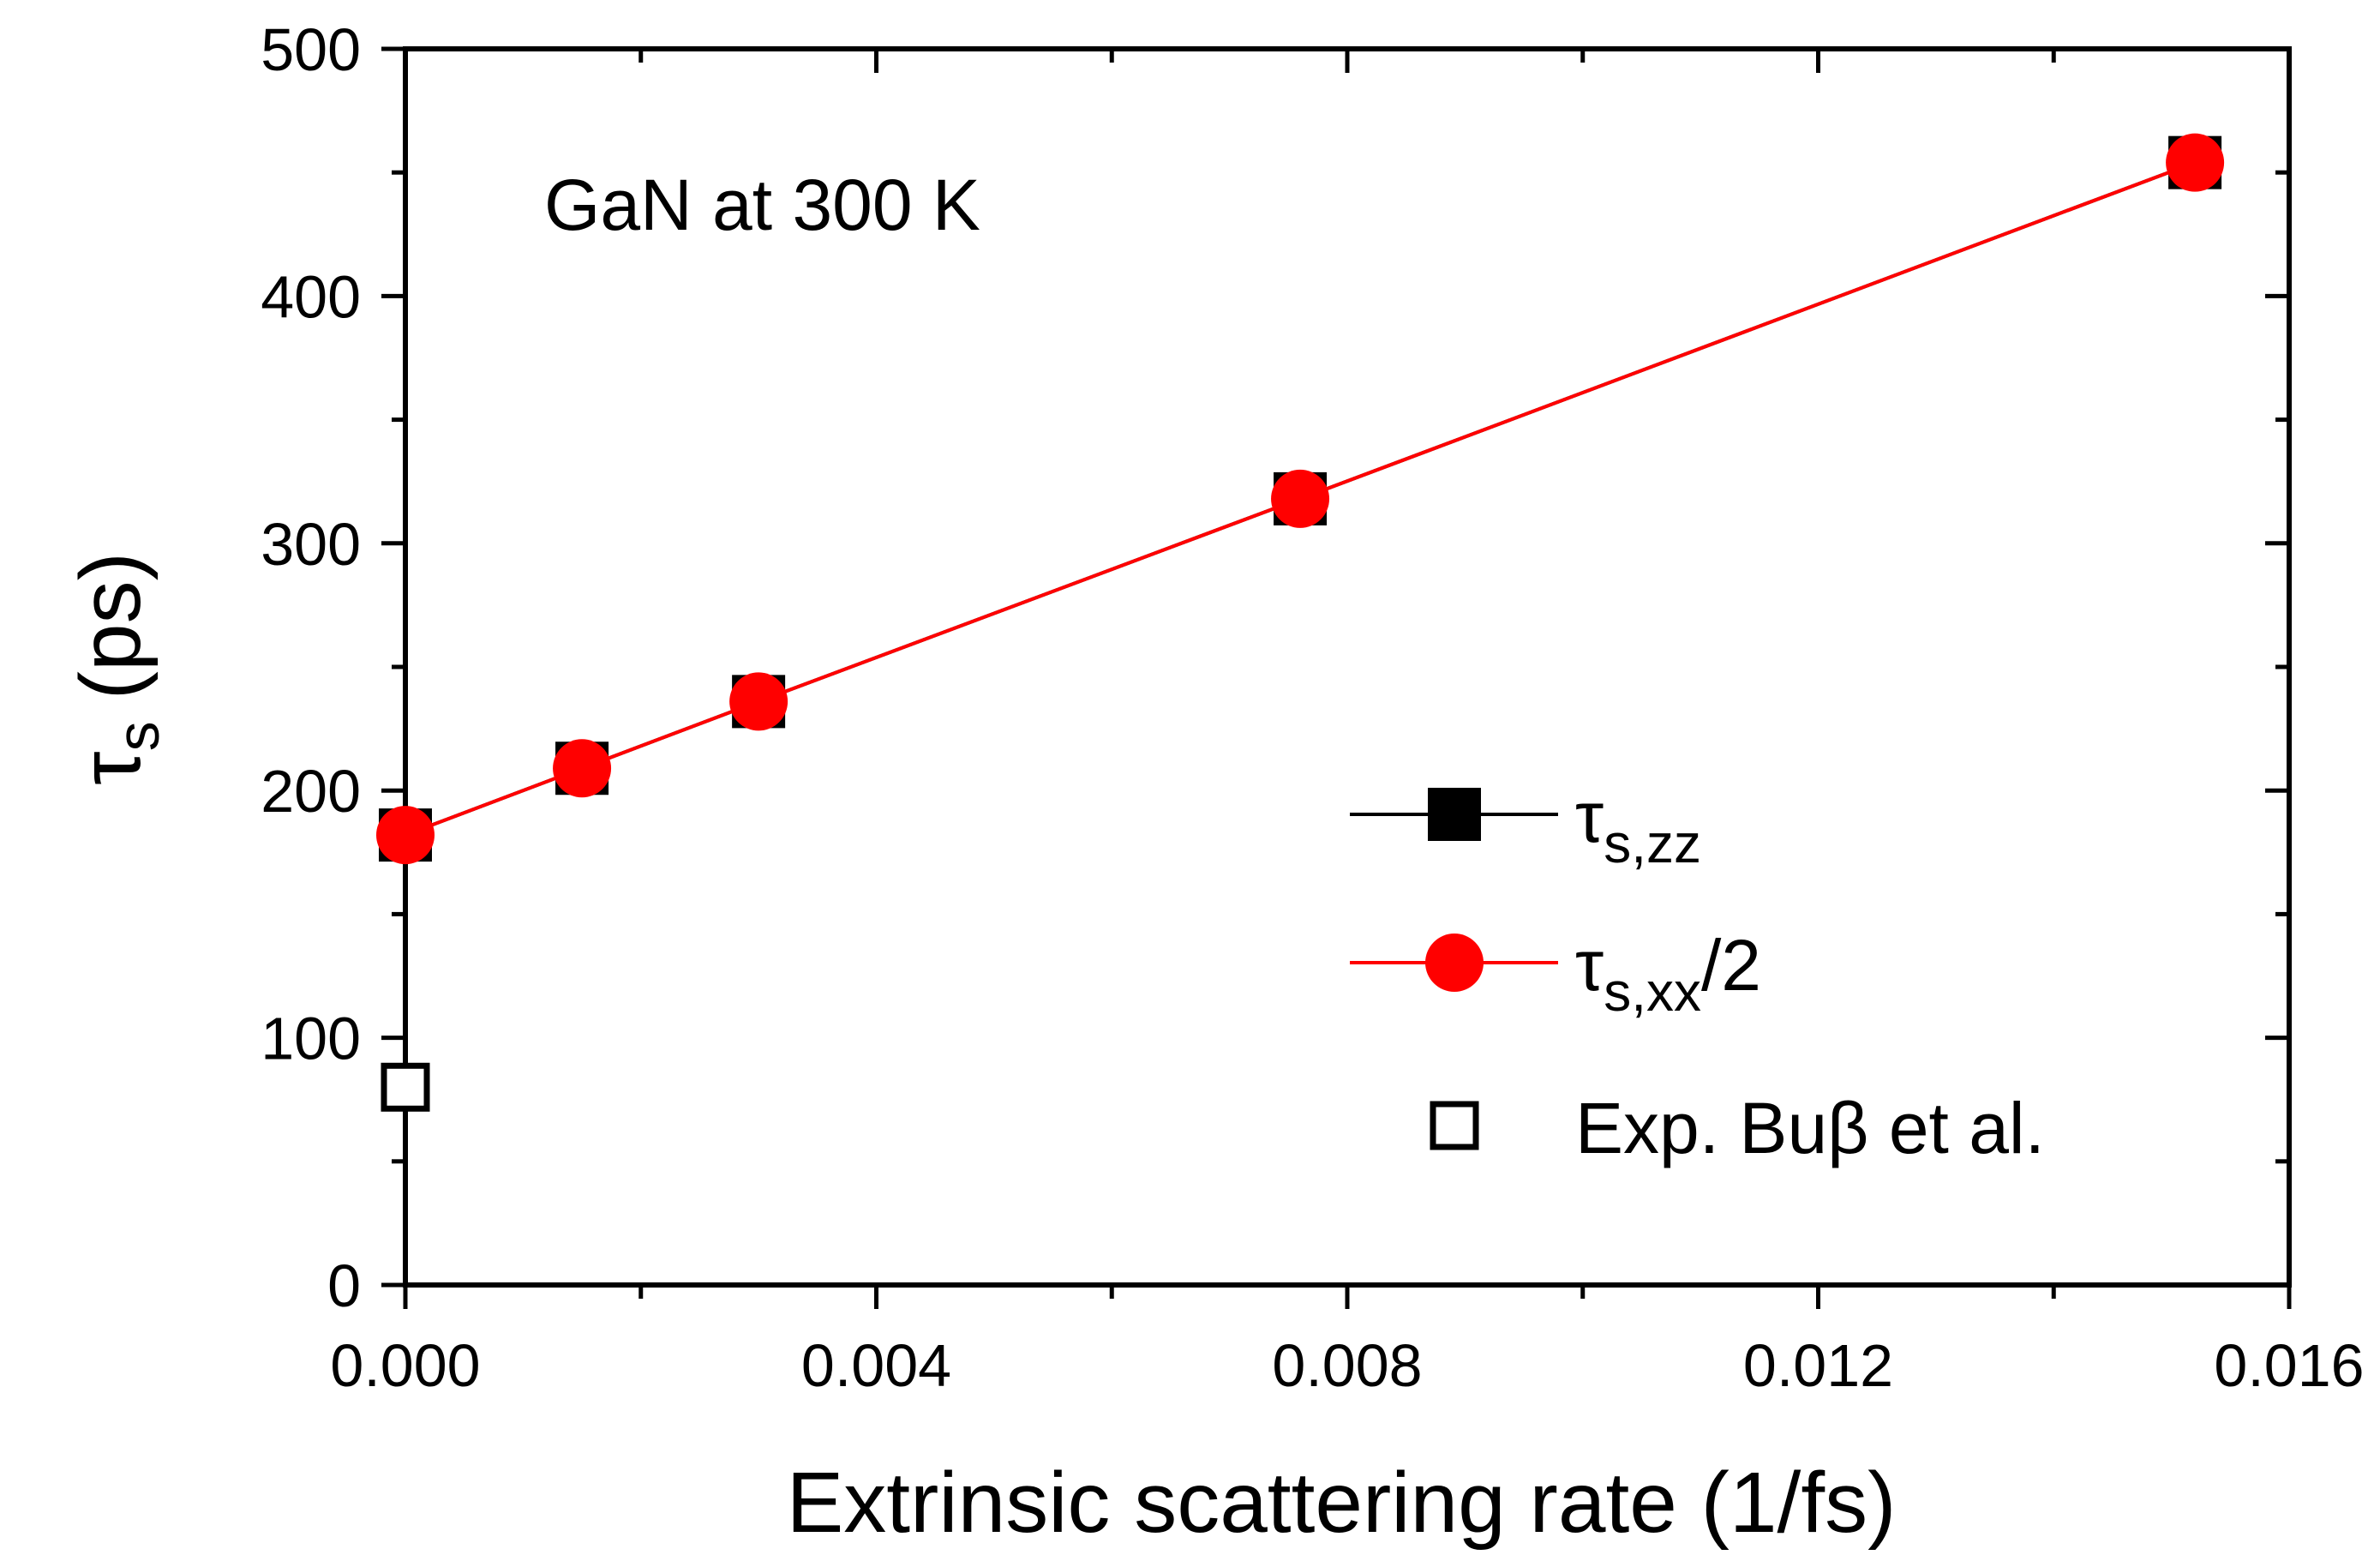 The height and width of the screenshot is (1561, 2380). What do you see at coordinates (311, 296) in the screenshot?
I see `y-tick-label: 400` at bounding box center [311, 296].